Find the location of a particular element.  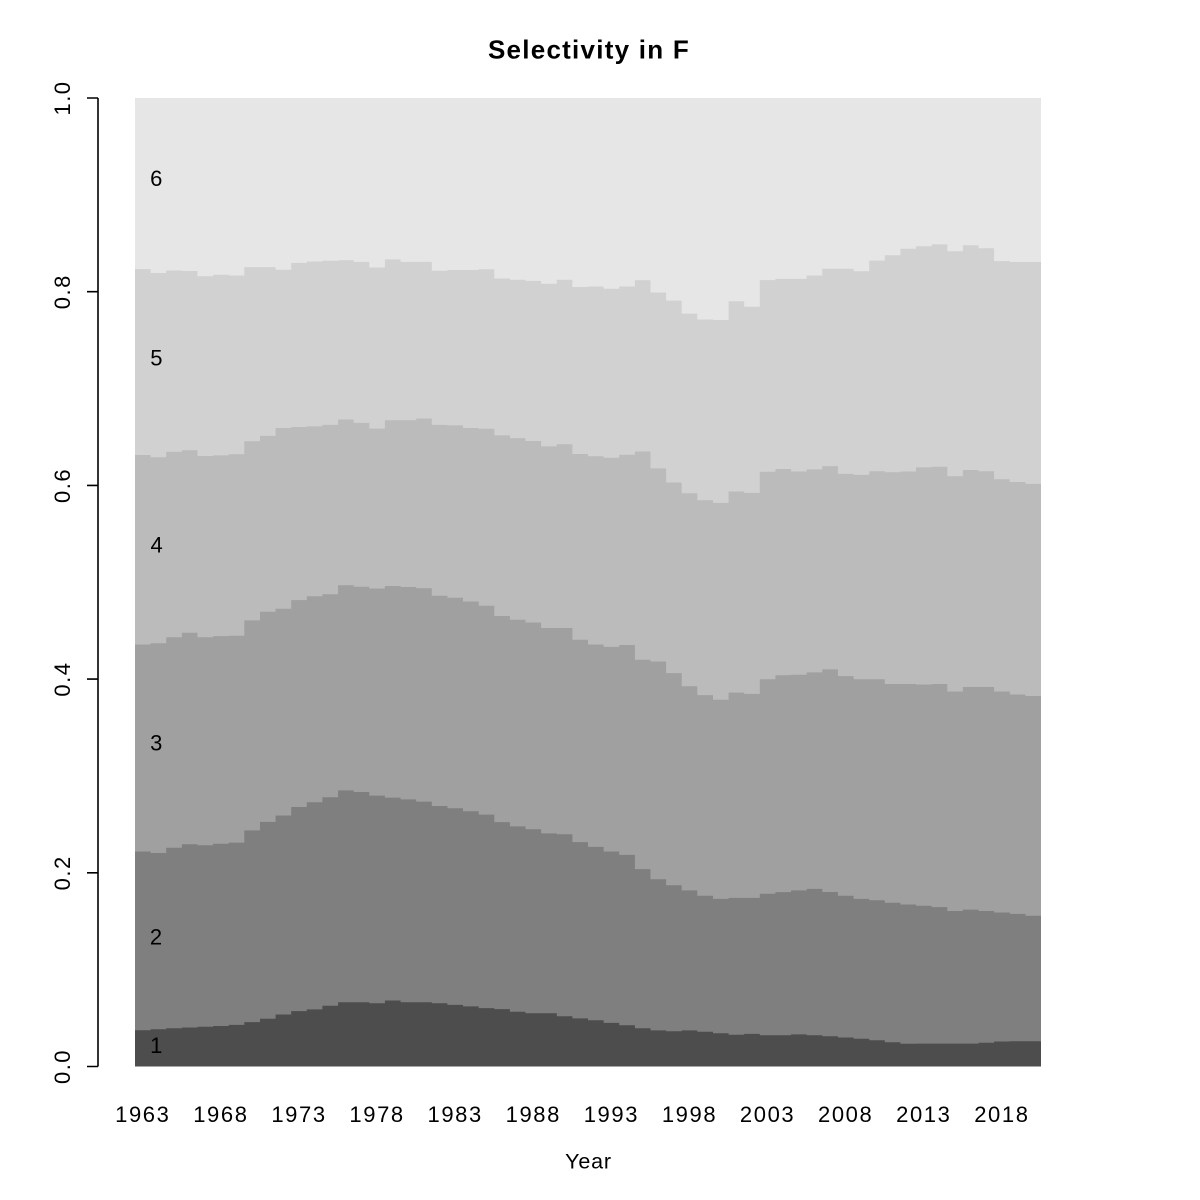

svg-text: 2018 is located at coordinates (1001, 1114).